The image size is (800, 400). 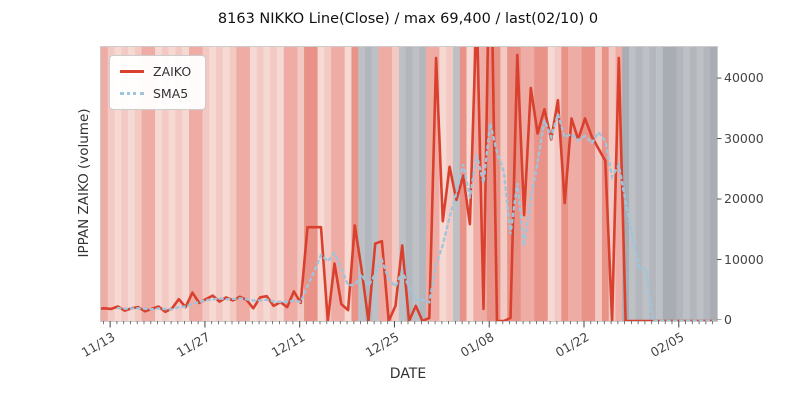 I want to click on y-tick-label: 30000, so click(x=744, y=138).